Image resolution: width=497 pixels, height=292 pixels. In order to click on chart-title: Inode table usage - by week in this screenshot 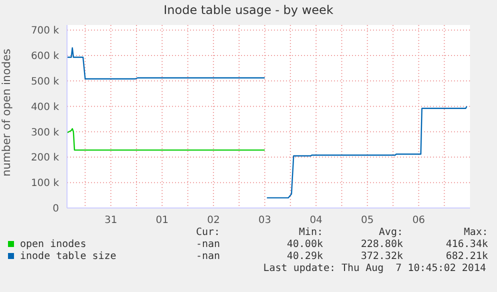, I will do `click(248, 10)`.